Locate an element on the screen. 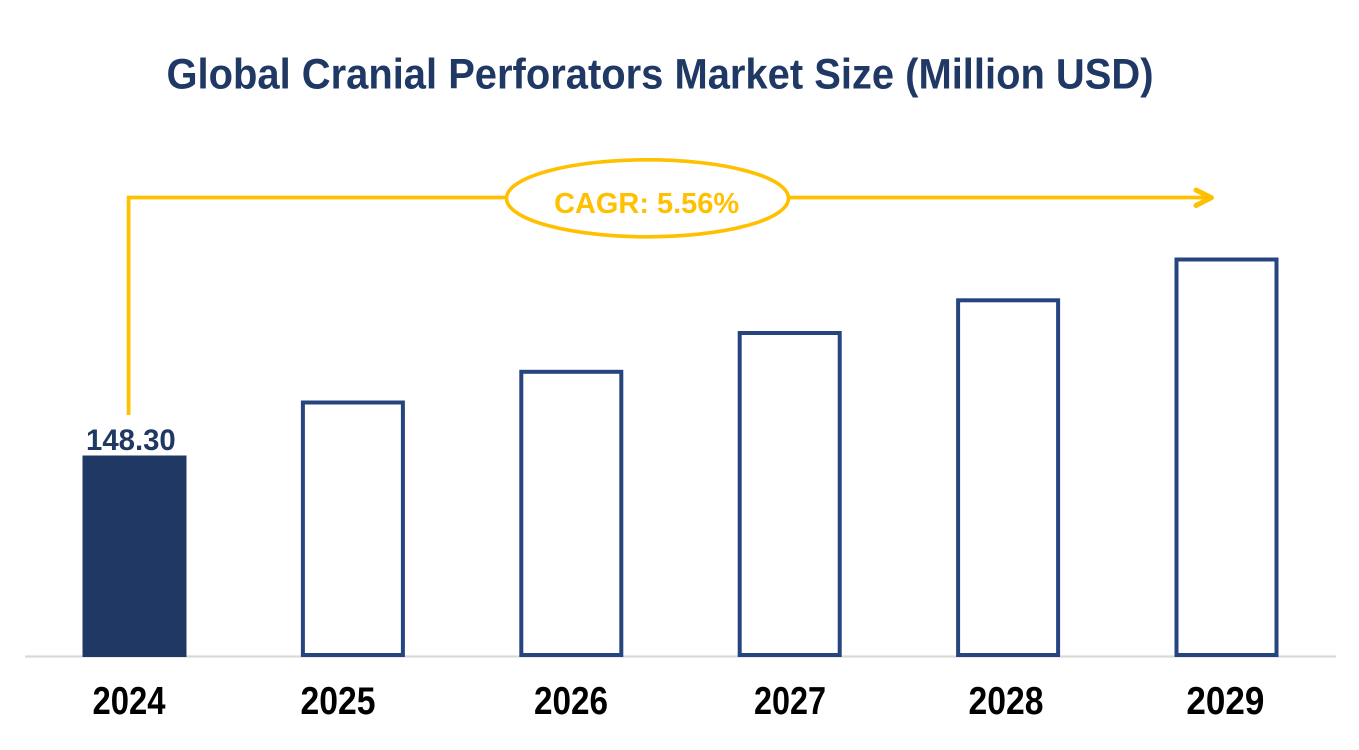 The image size is (1359, 750). svg-text: 2028 is located at coordinates (1006, 701).